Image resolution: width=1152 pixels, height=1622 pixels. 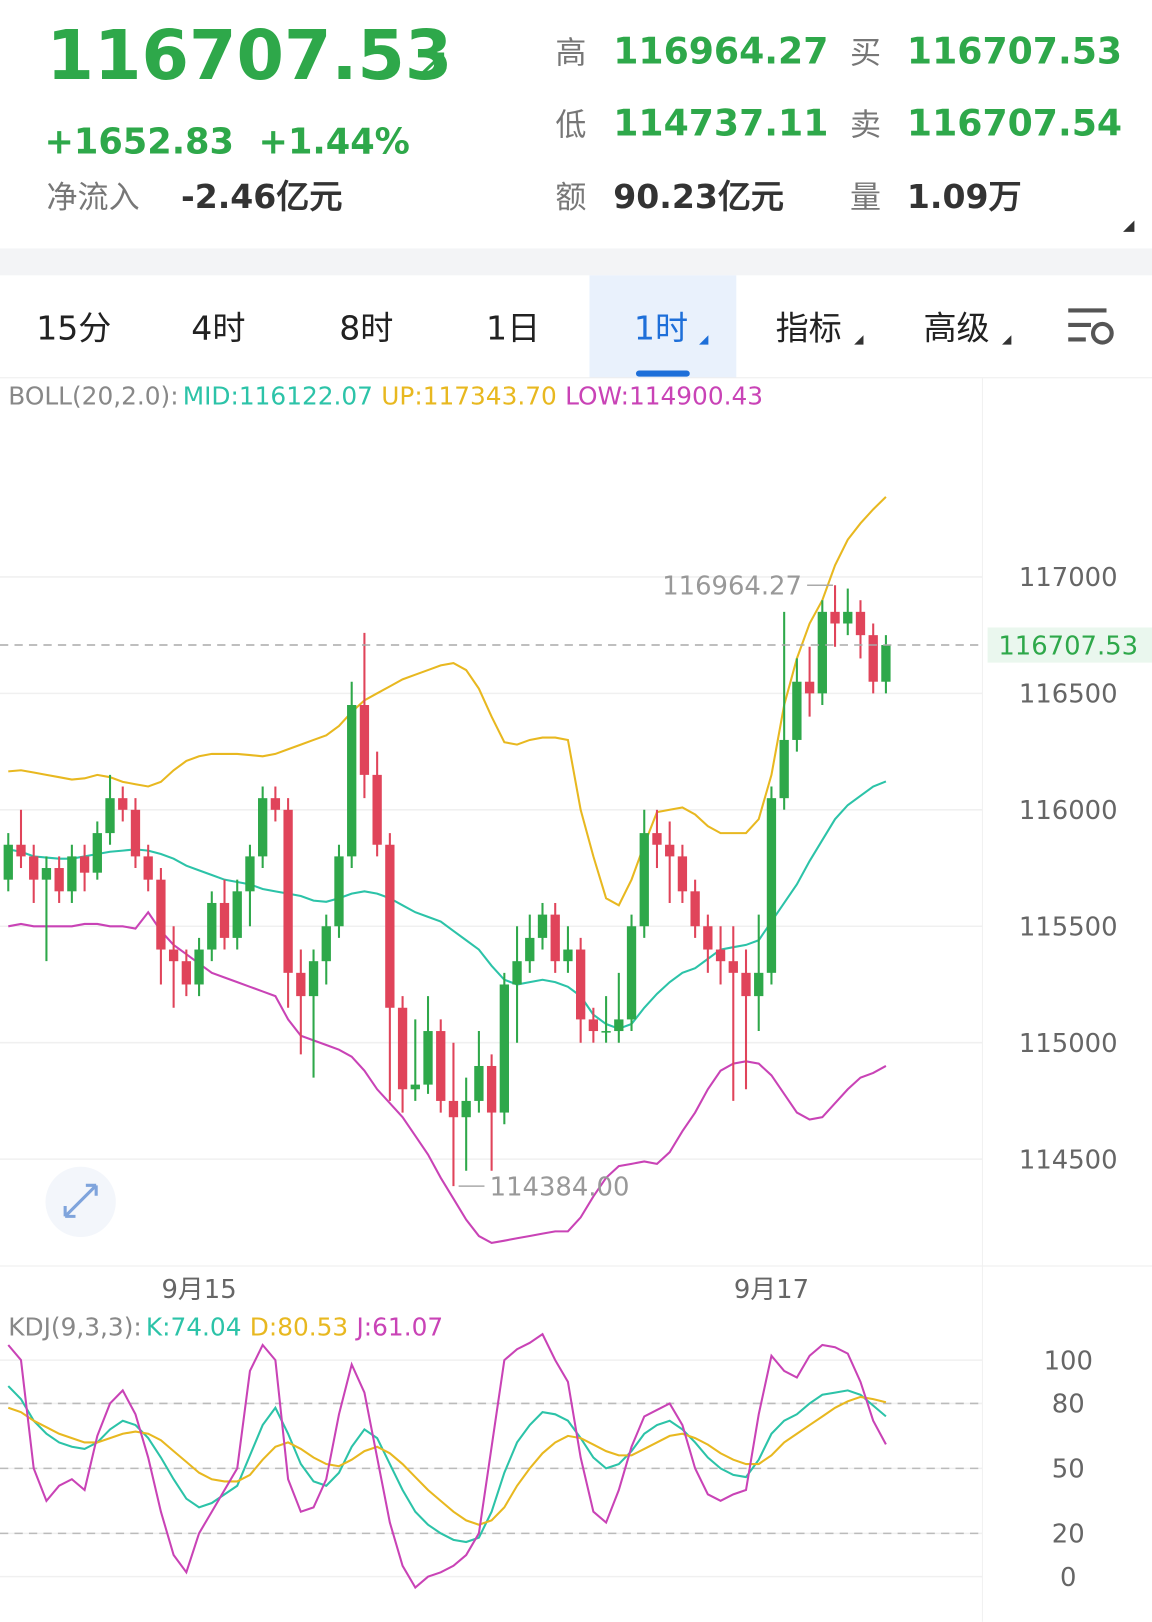 I want to click on amount: 90.23亿元, so click(x=698, y=196).